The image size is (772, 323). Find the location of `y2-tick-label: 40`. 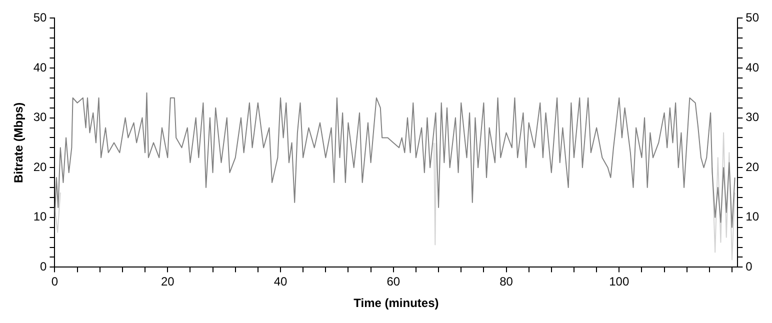

y2-tick-label: 40 is located at coordinates (753, 67).